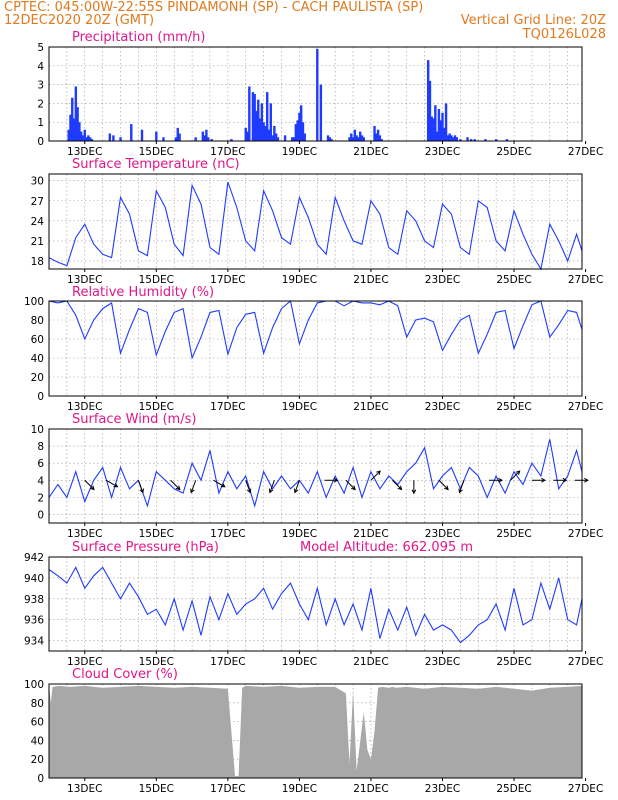 This screenshot has height=800, width=618. Describe the element at coordinates (34, 600) in the screenshot. I see `pressure-ytick-label: 938` at that location.